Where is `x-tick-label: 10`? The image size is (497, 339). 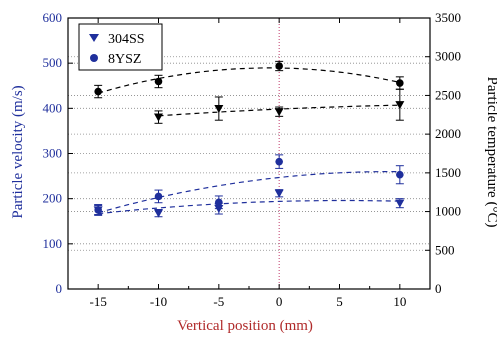
x-tick-label: 10 is located at coordinates (399, 301).